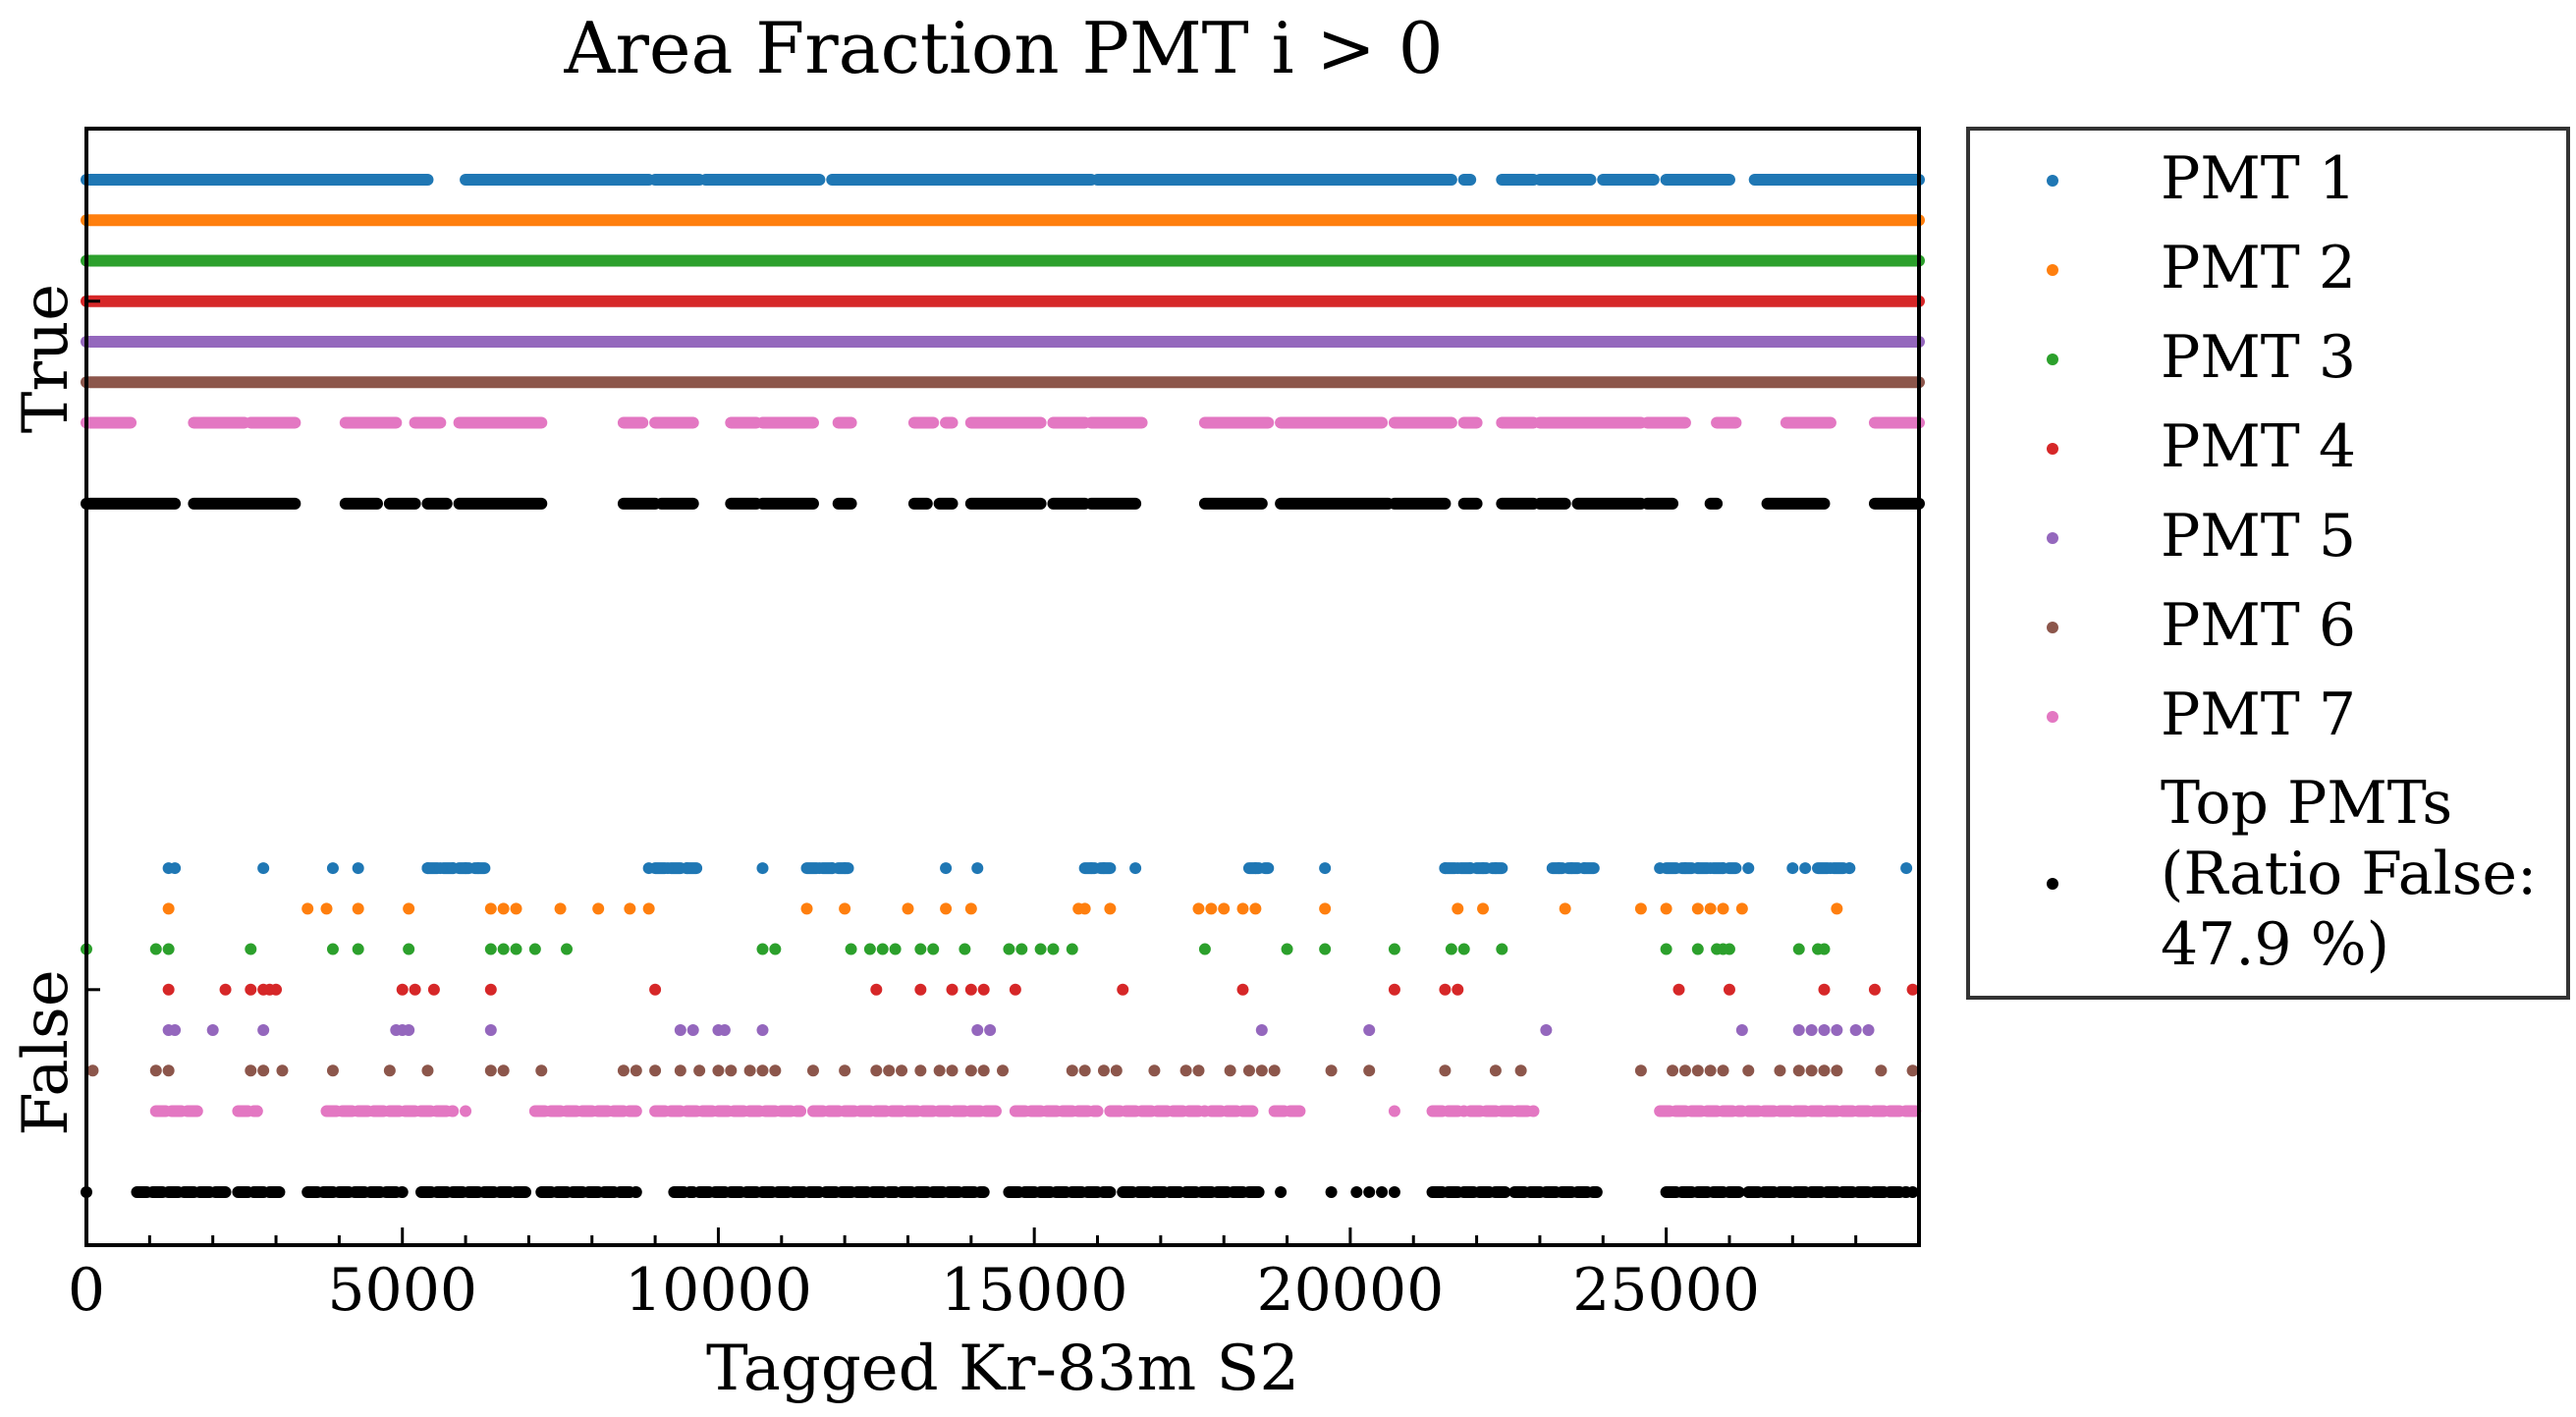 This screenshot has width=2576, height=1417. Describe the element at coordinates (2258, 268) in the screenshot. I see `legend-label: PMT 2` at that location.